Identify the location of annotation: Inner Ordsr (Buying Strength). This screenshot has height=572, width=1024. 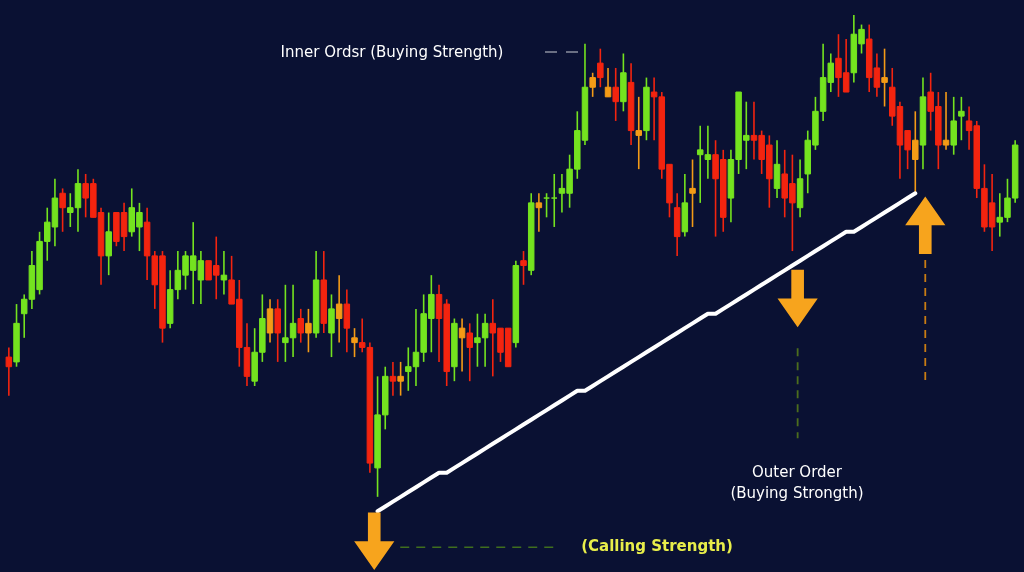
(392, 52).